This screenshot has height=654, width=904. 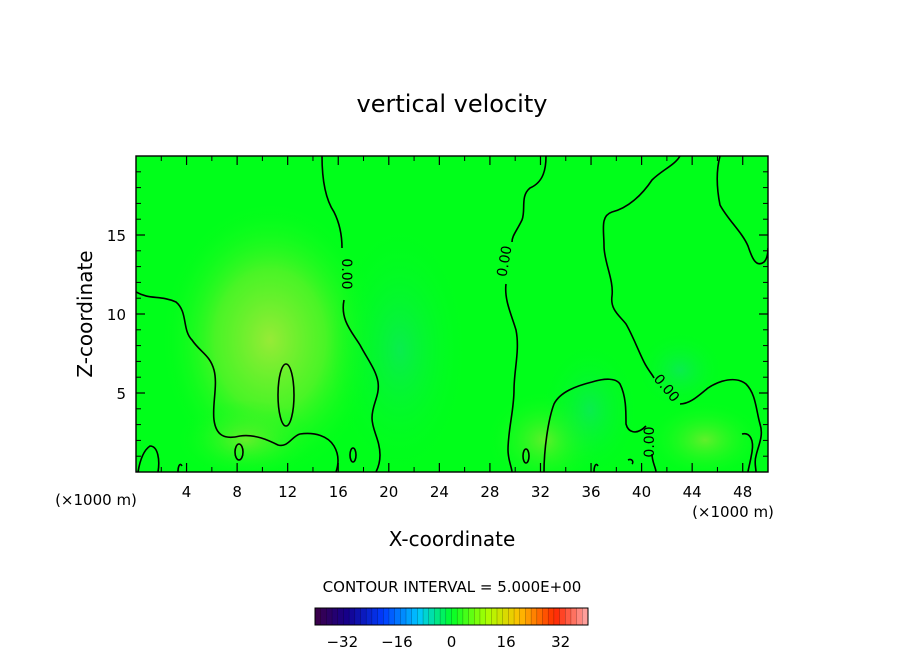 I want to click on x-tick-label: 16, so click(x=338, y=492).